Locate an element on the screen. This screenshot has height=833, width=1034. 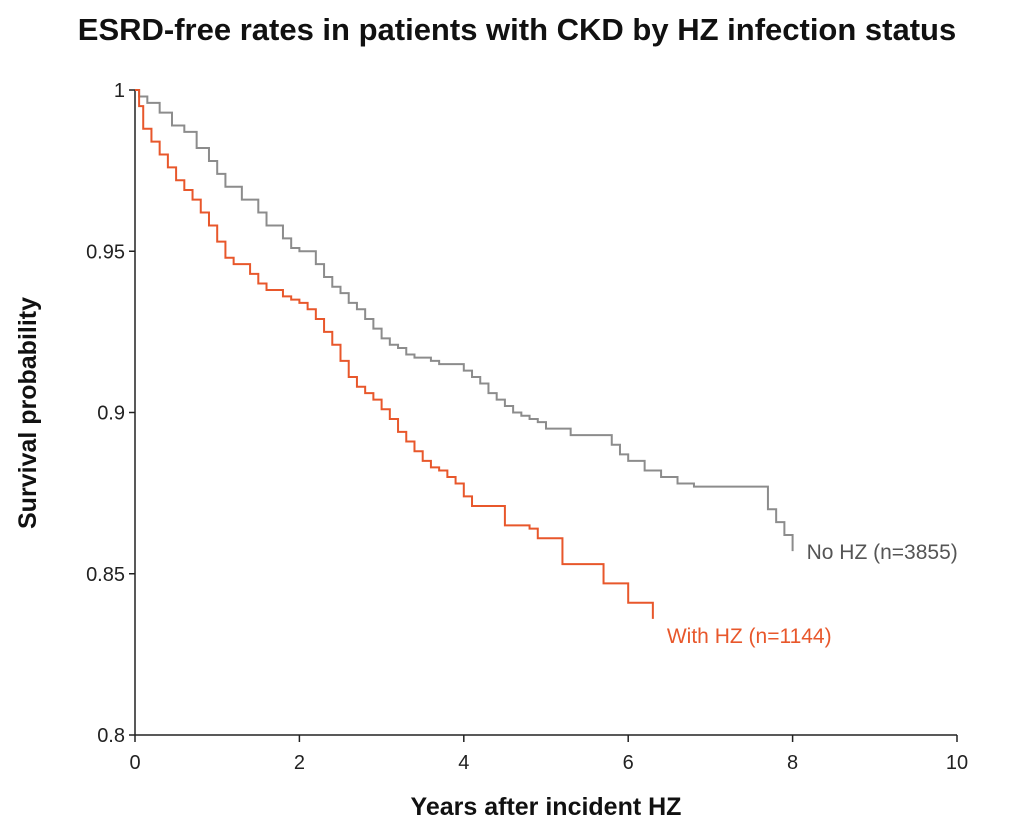
x-tick-label: 8 is located at coordinates (792, 763).